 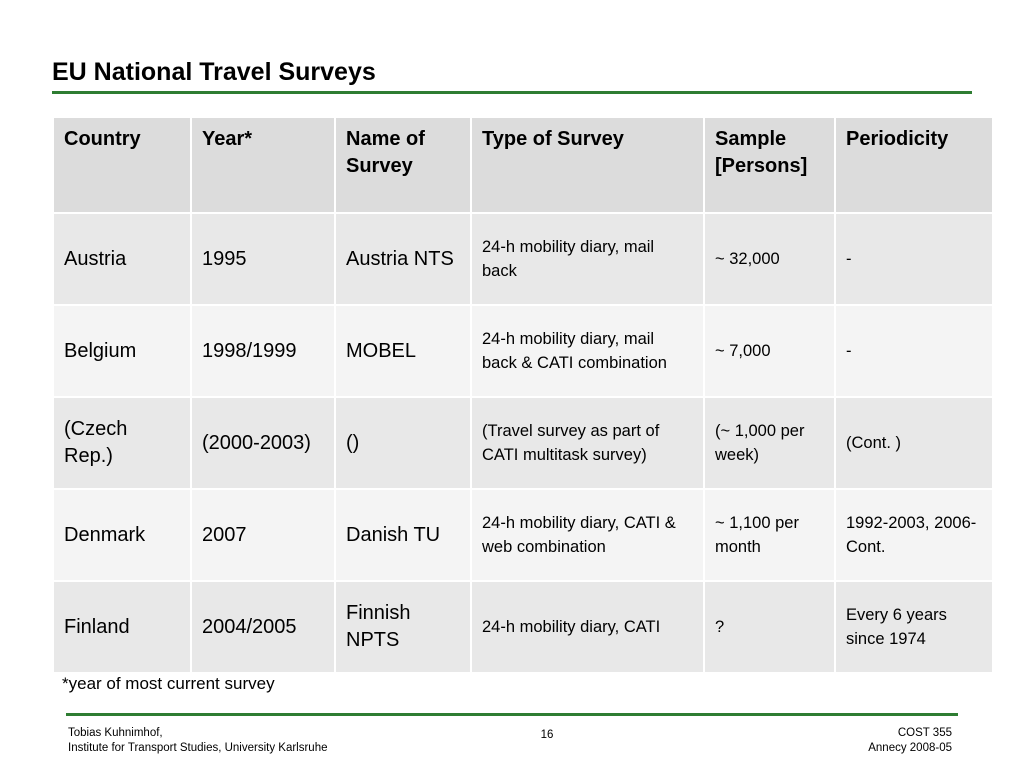 What do you see at coordinates (769, 535) in the screenshot?
I see `cell-sample: ~ 1,100 per month` at bounding box center [769, 535].